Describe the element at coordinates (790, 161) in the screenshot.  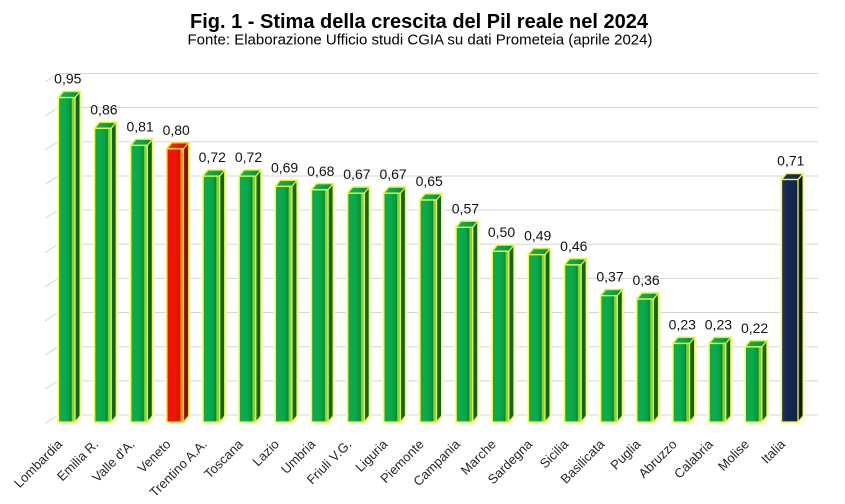
I see `svg-text: 0,71` at that location.